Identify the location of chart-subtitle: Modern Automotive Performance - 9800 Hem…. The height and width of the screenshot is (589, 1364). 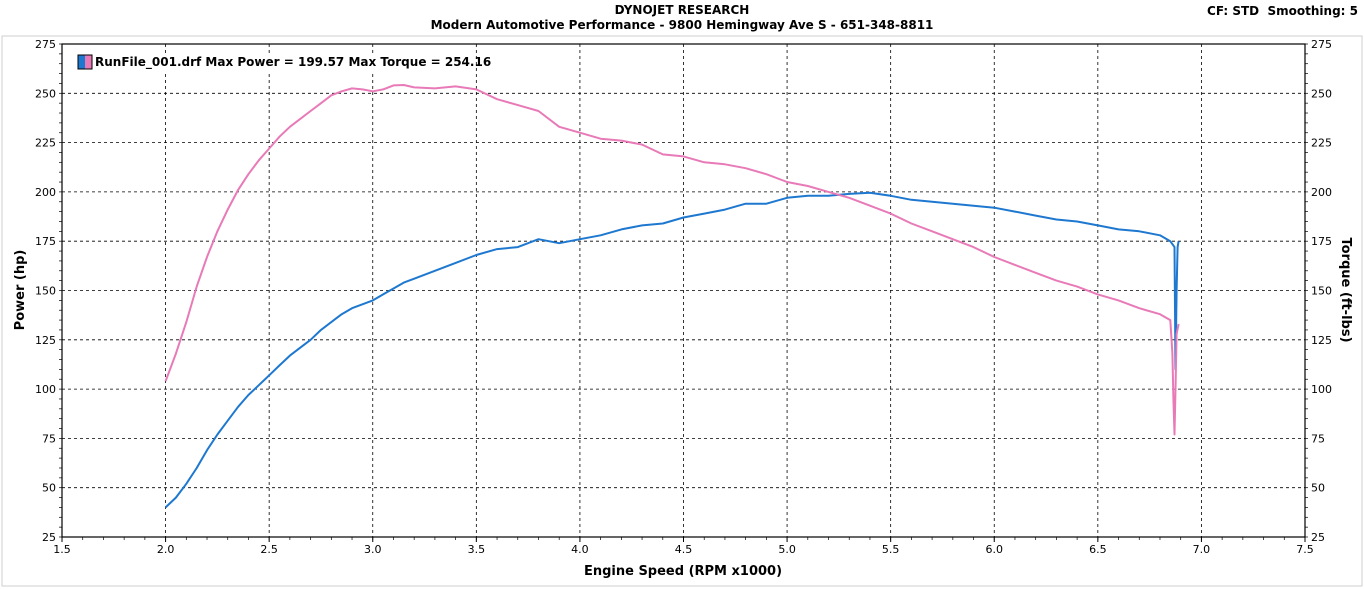
(682, 25).